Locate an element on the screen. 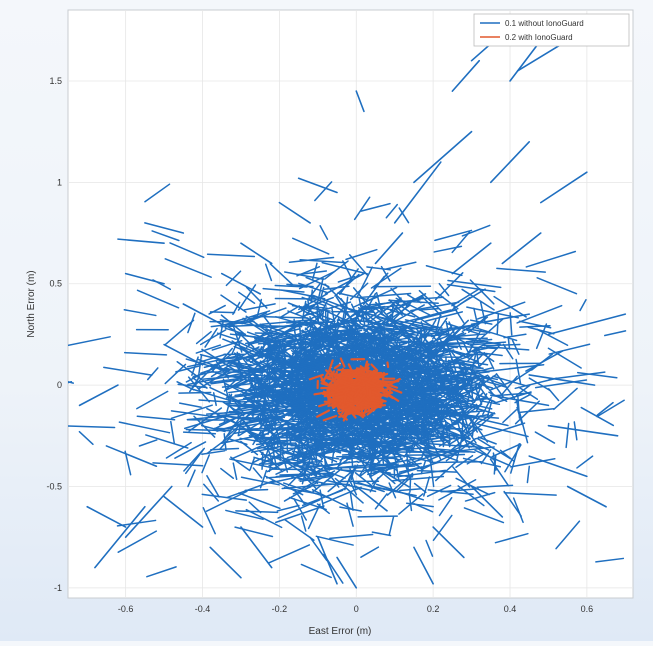 This screenshot has width=653, height=646. x-axis-title: East Error (m) is located at coordinates (340, 631).